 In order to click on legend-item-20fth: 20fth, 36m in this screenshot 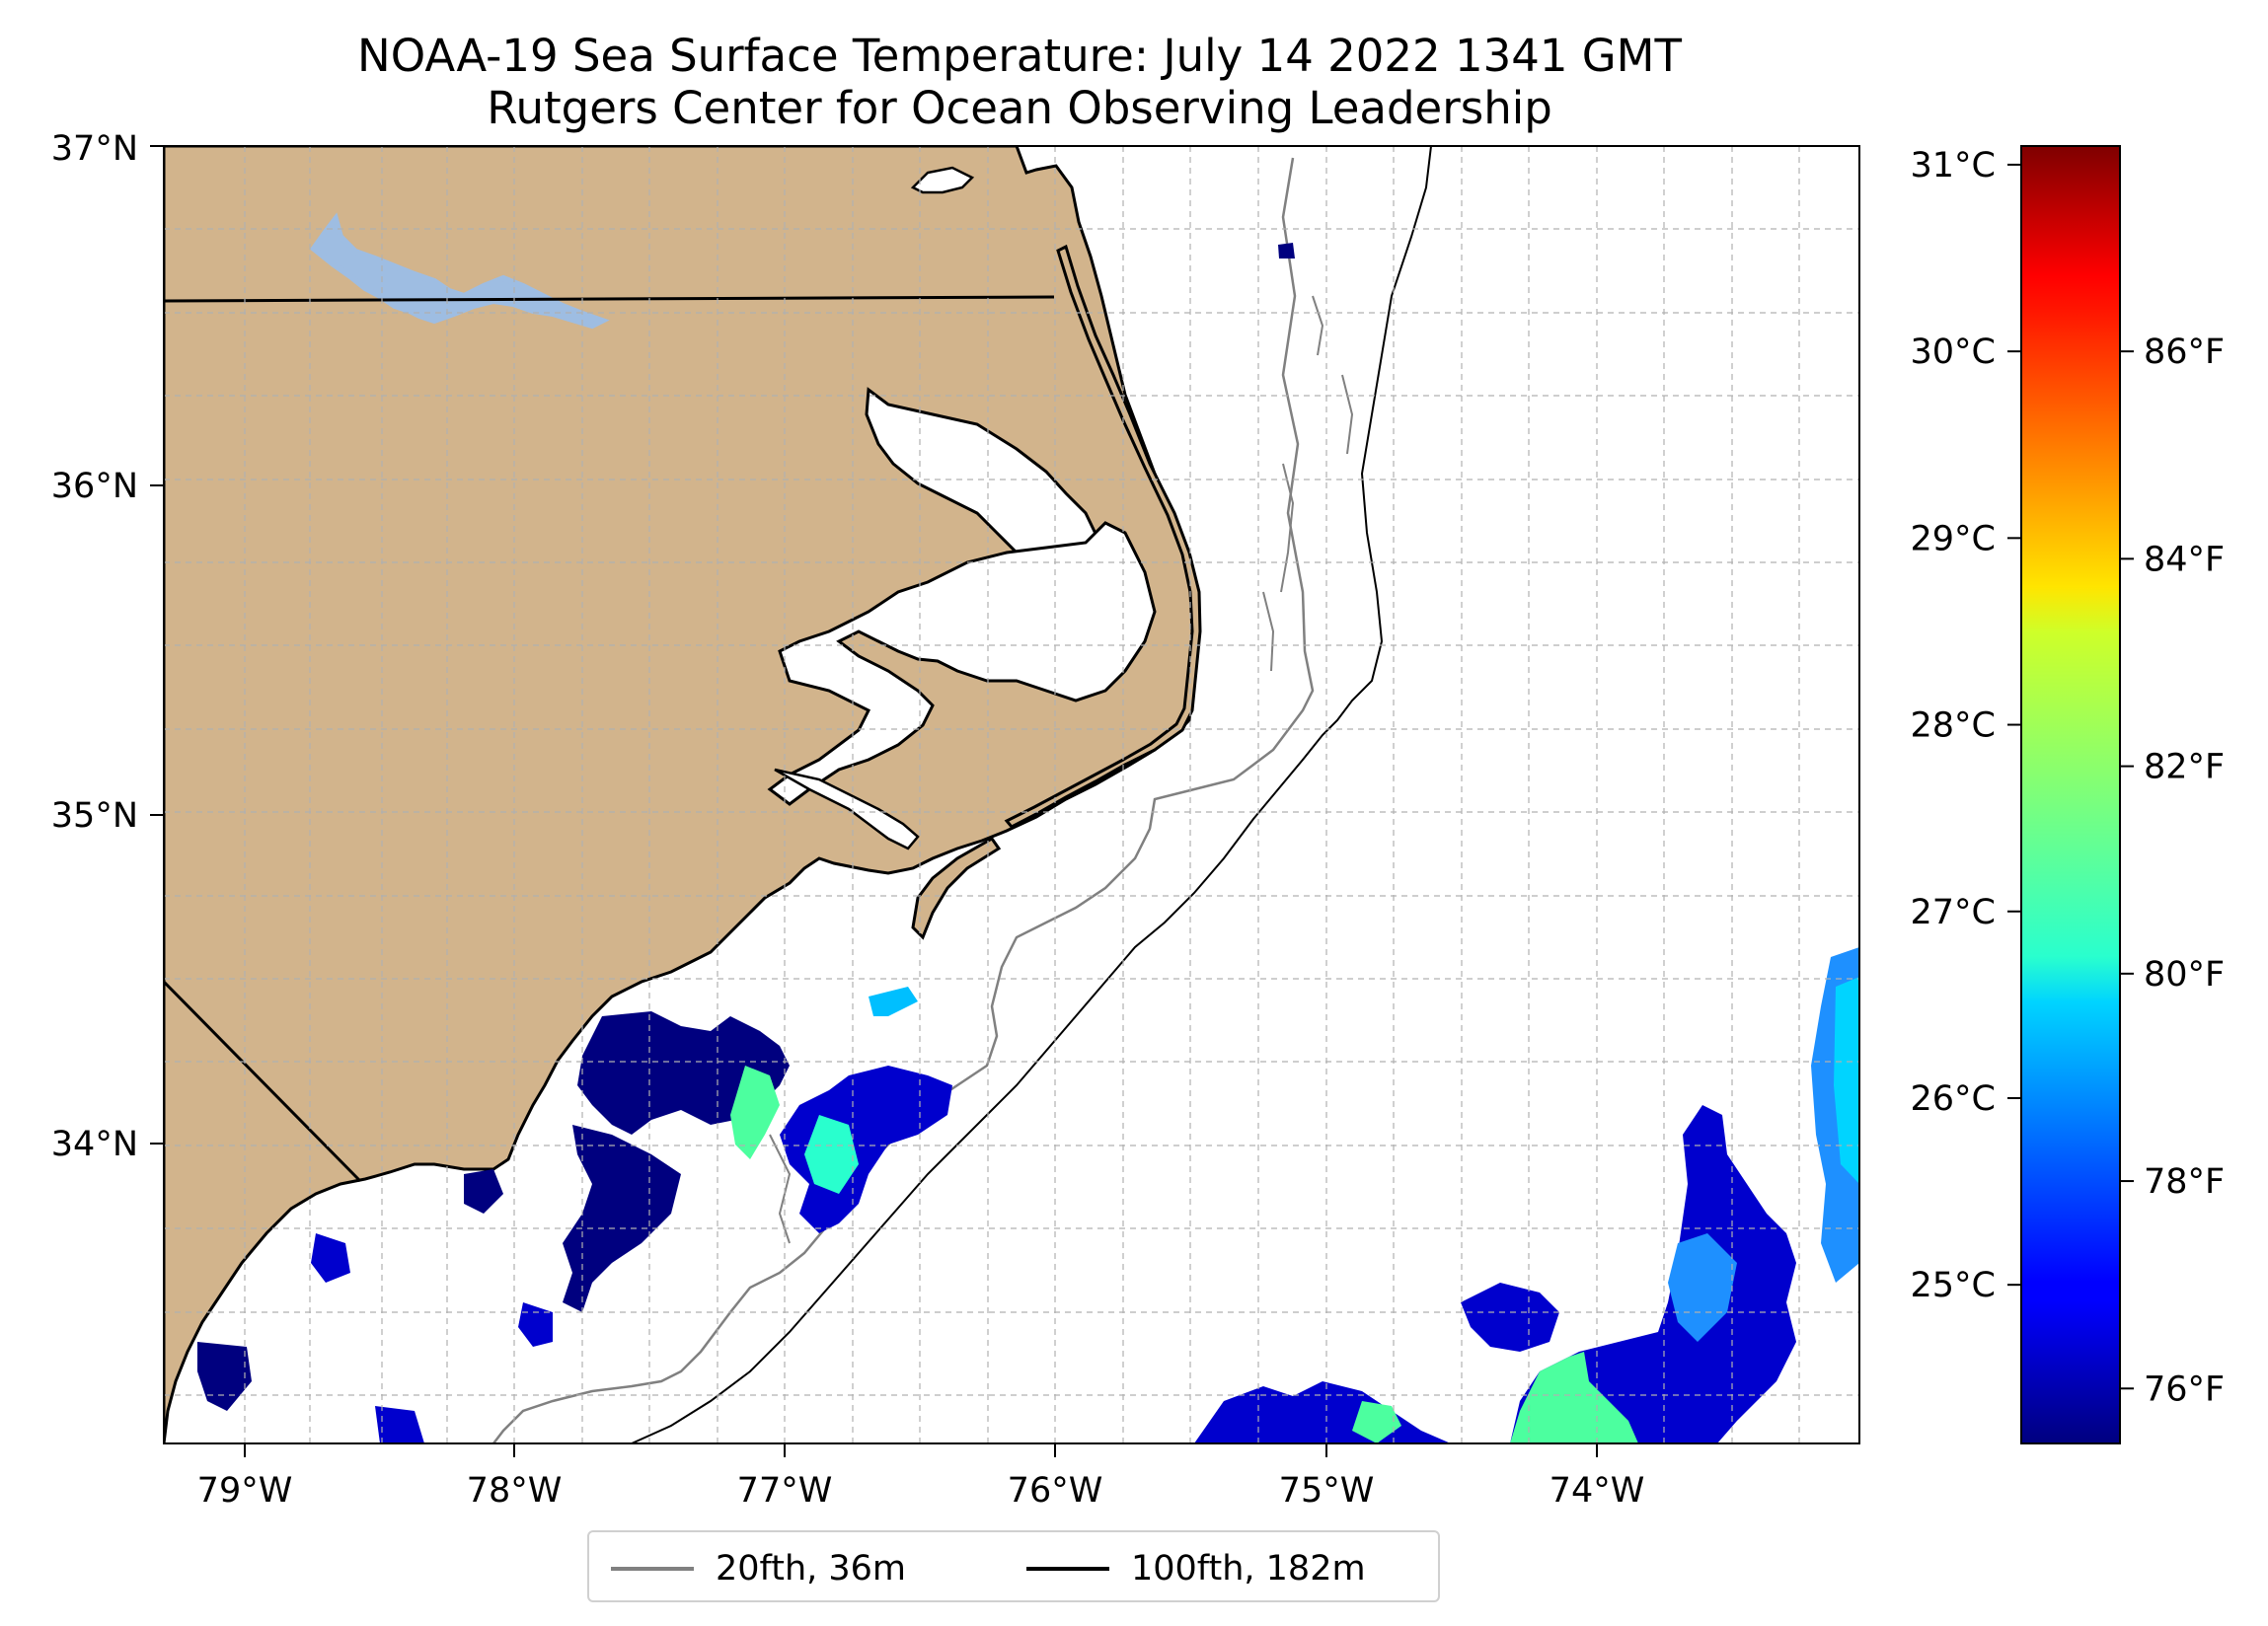, I will do `click(758, 1568)`.